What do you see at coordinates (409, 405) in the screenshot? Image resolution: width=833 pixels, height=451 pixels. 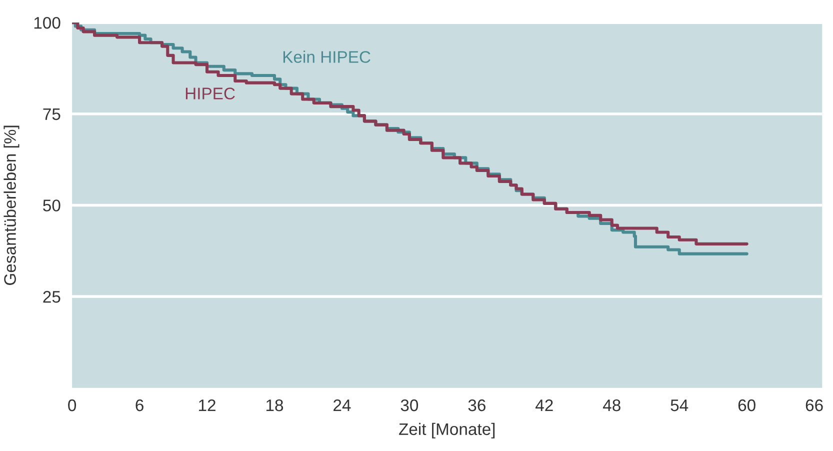 I see `x-tick-label: 30` at bounding box center [409, 405].